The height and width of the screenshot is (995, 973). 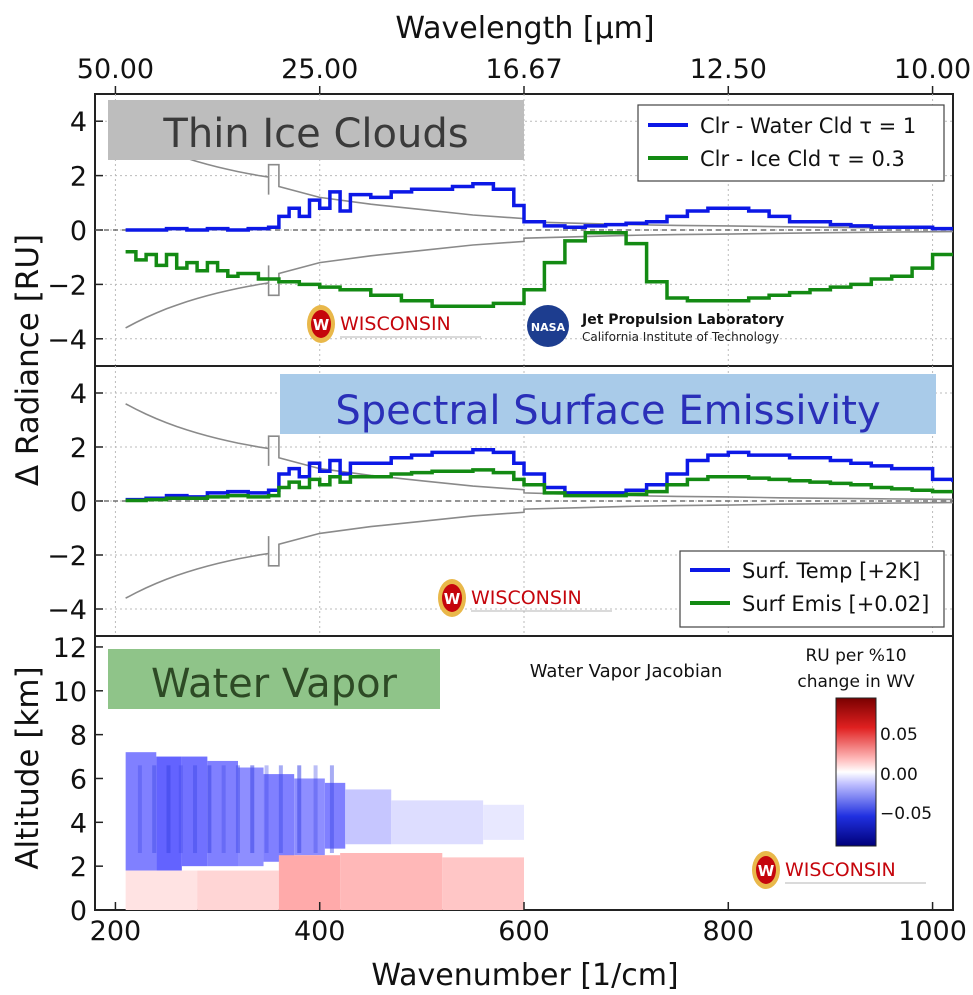 What do you see at coordinates (680, 337) in the screenshot?
I see `jpl-line2: California Institute of Technology` at bounding box center [680, 337].